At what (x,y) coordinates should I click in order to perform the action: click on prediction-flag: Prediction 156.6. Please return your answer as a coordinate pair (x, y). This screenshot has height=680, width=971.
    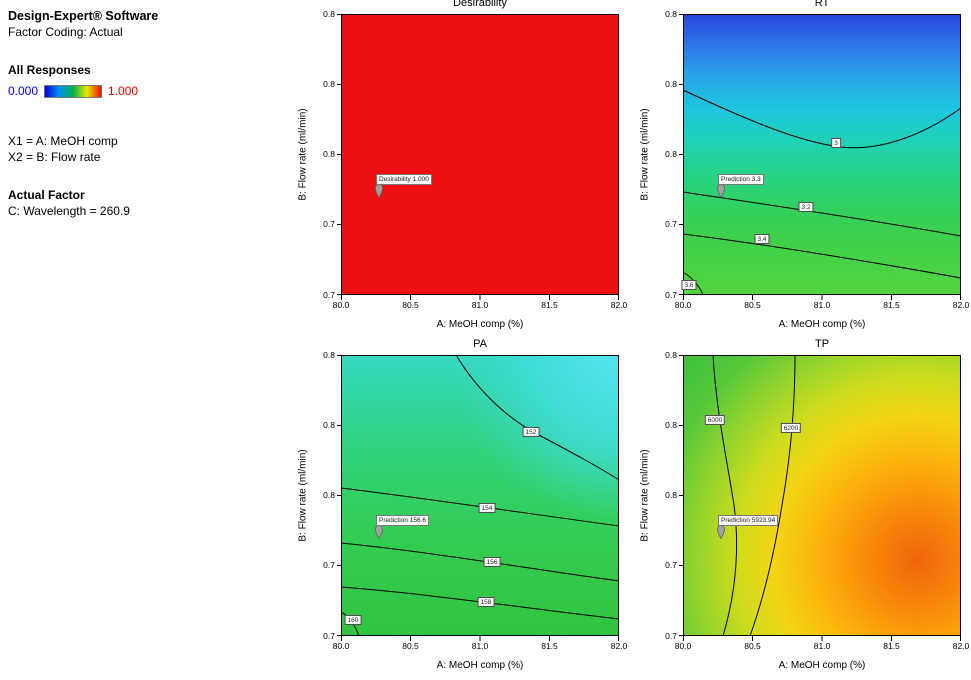
    Looking at the image, I should click on (401, 527).